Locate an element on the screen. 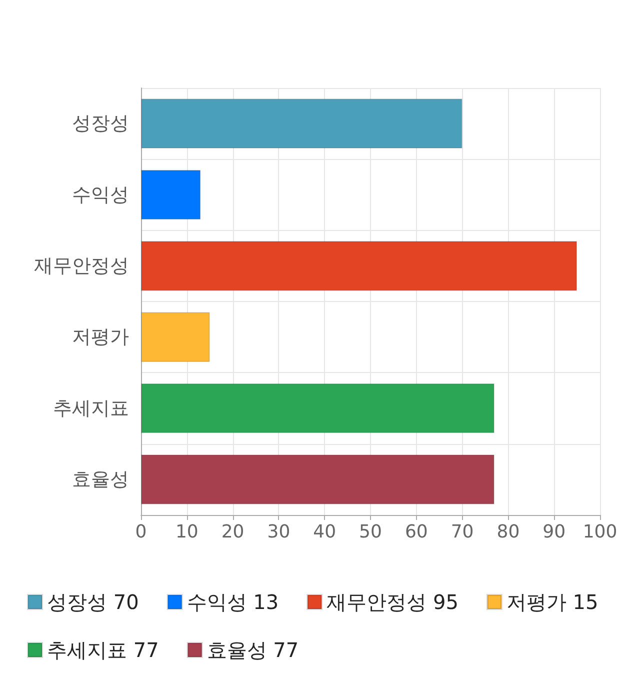 Image resolution: width=640 pixels, height=700 pixels. legend-label: 효율성 77 is located at coordinates (252, 650).